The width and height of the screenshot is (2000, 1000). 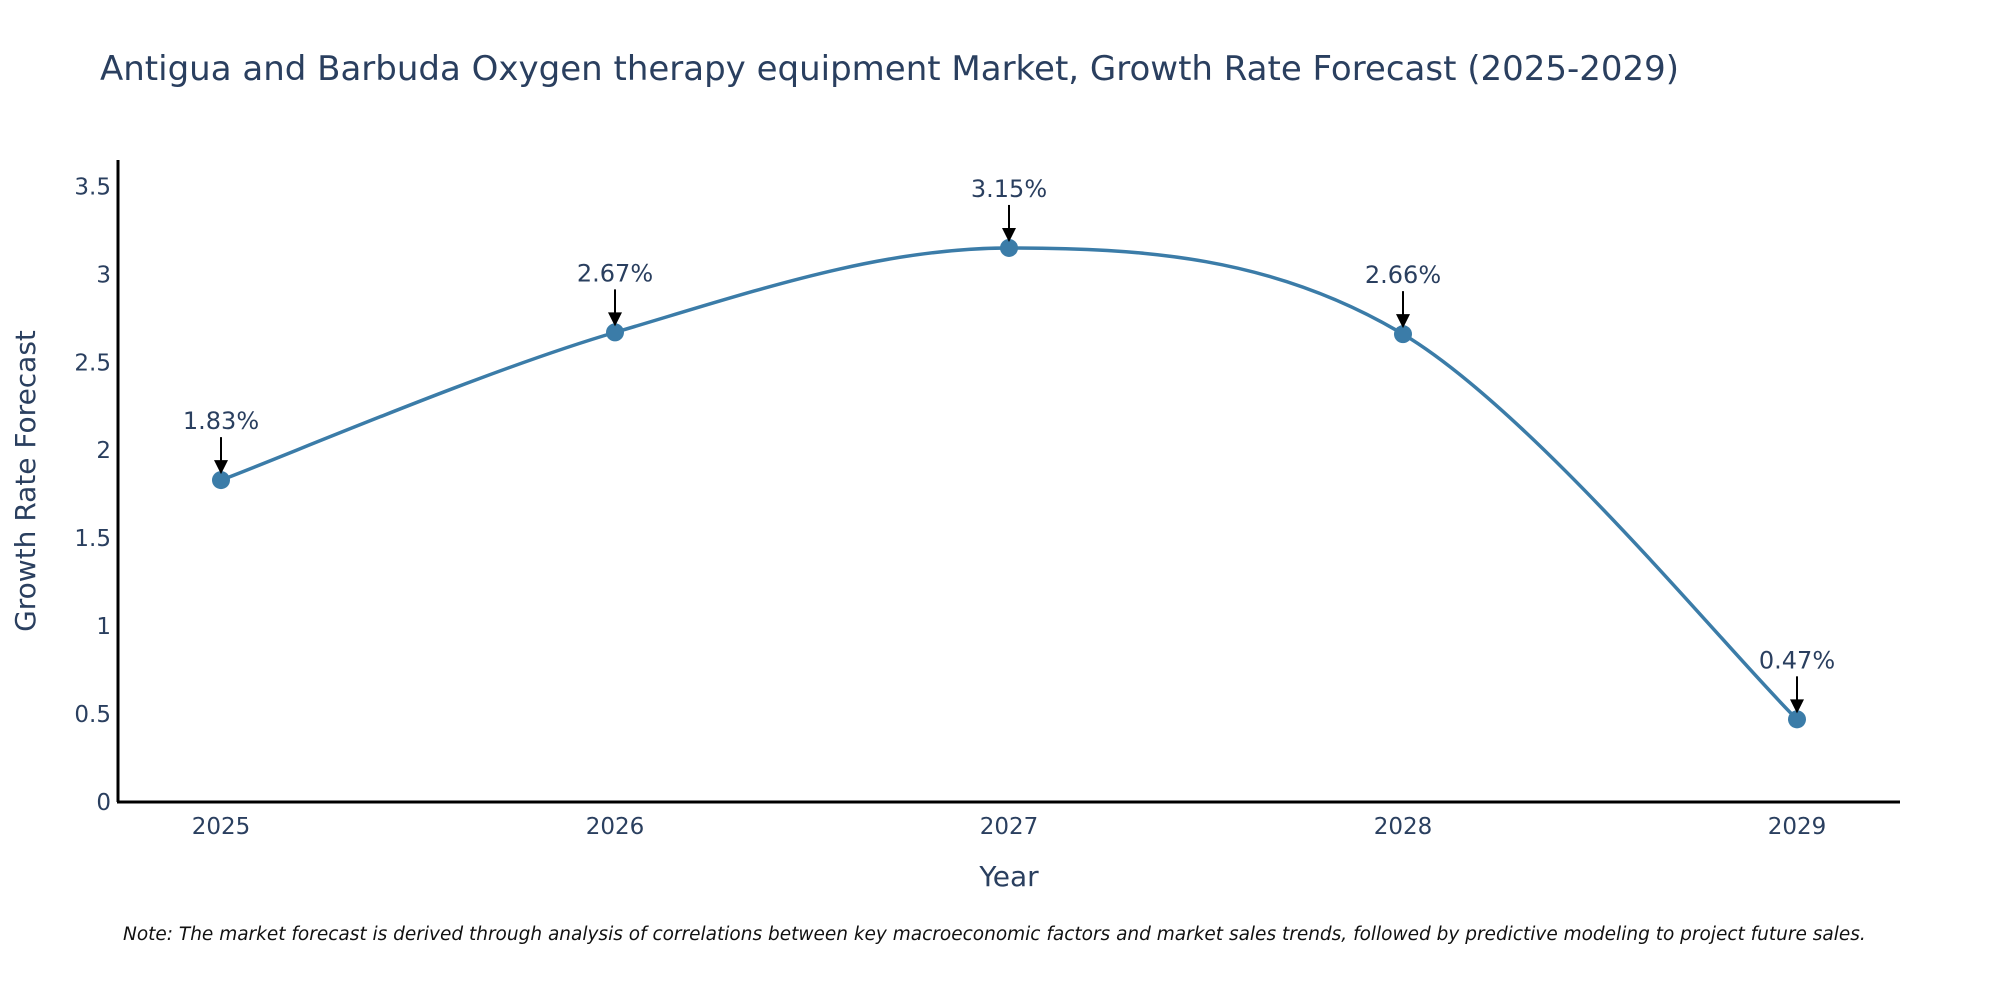 I want to click on annotation-2029: 0.47%, so click(x=1797, y=680).